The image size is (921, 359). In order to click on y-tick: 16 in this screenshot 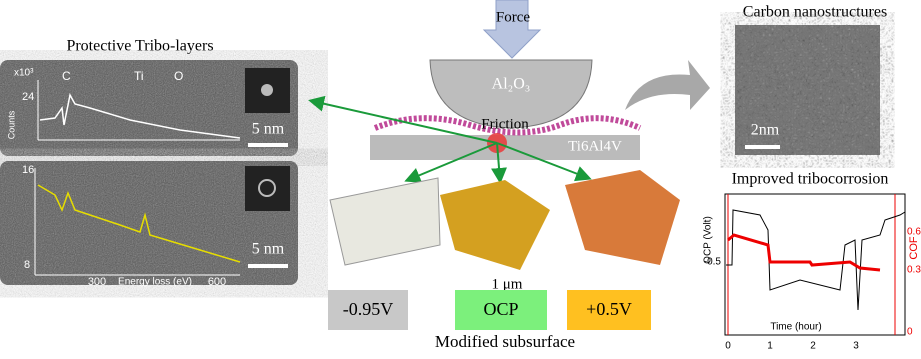, I will do `click(28, 170)`.